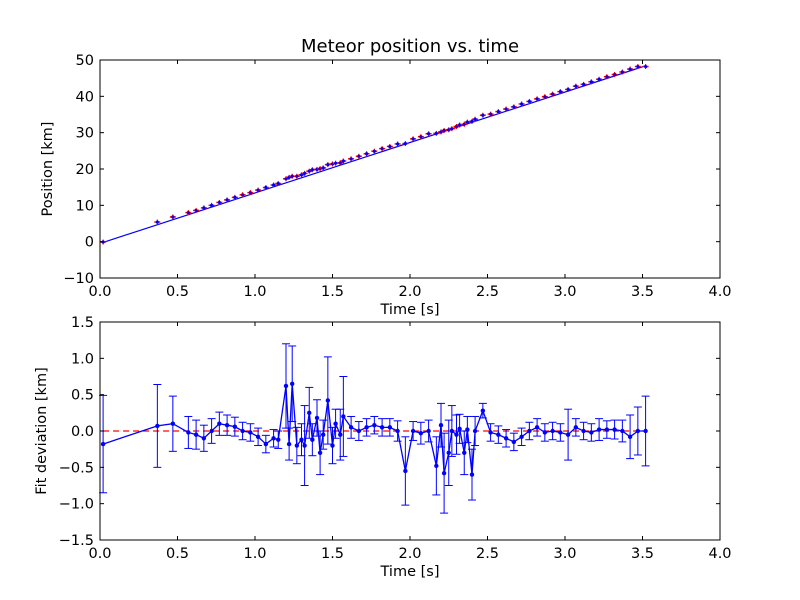 This screenshot has width=800, height=600. I want to click on deviation-x-tick-label: 4.0, so click(719, 554).